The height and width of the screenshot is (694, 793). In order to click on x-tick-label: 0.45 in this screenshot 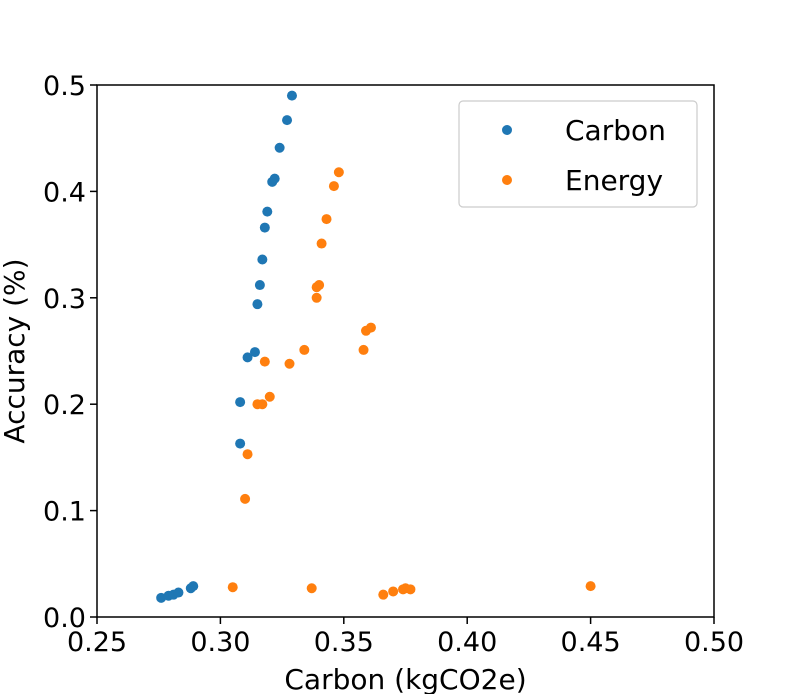, I will do `click(591, 642)`.